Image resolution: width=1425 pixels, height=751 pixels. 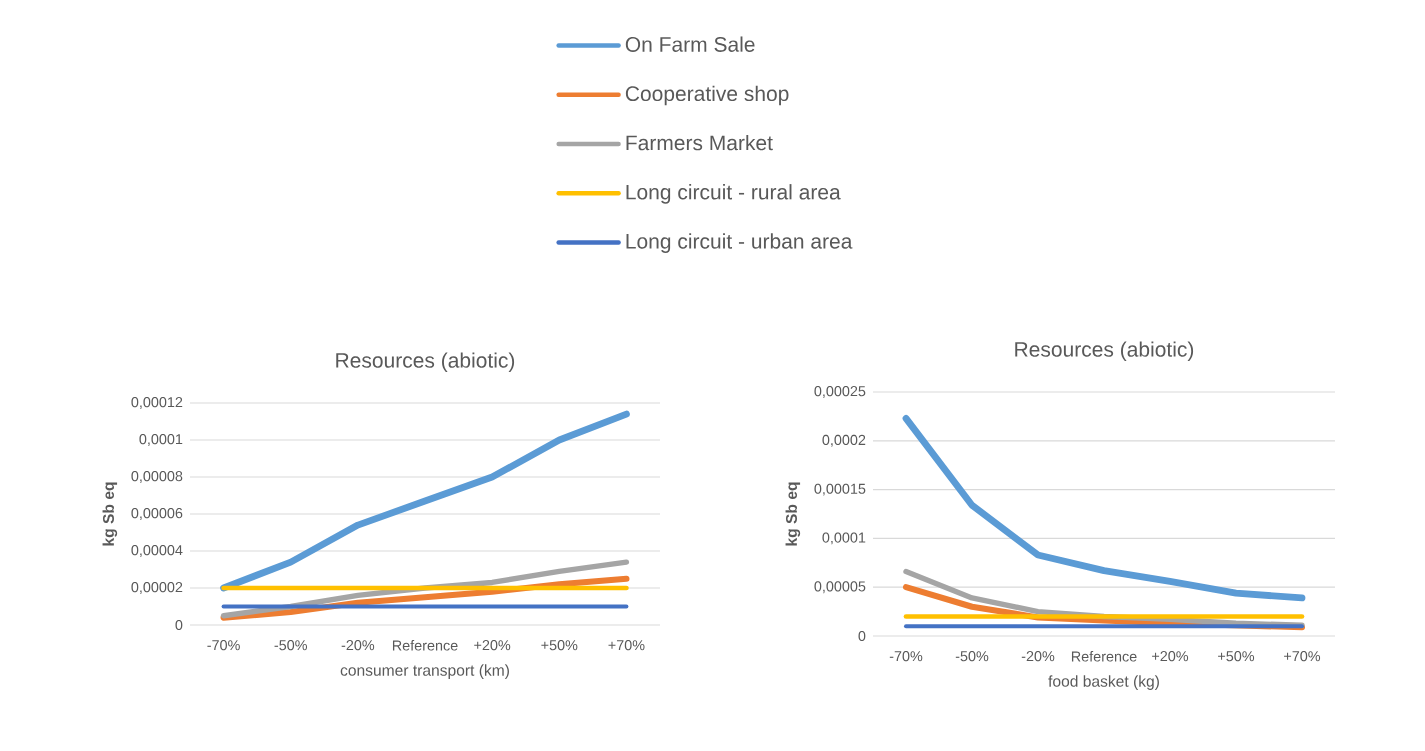 I want to click on y-tick-label: 0,00006, so click(x=157, y=514).